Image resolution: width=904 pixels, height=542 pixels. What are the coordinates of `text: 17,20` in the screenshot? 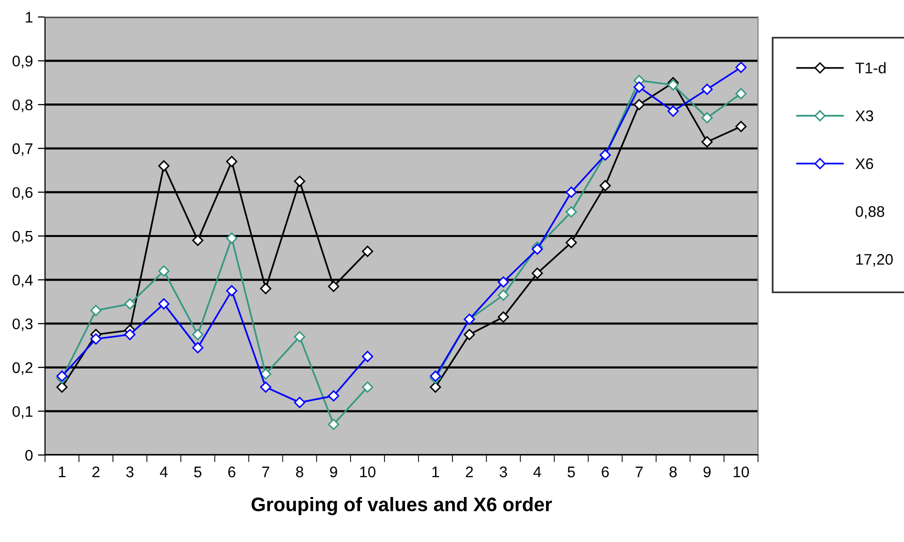 It's located at (874, 260).